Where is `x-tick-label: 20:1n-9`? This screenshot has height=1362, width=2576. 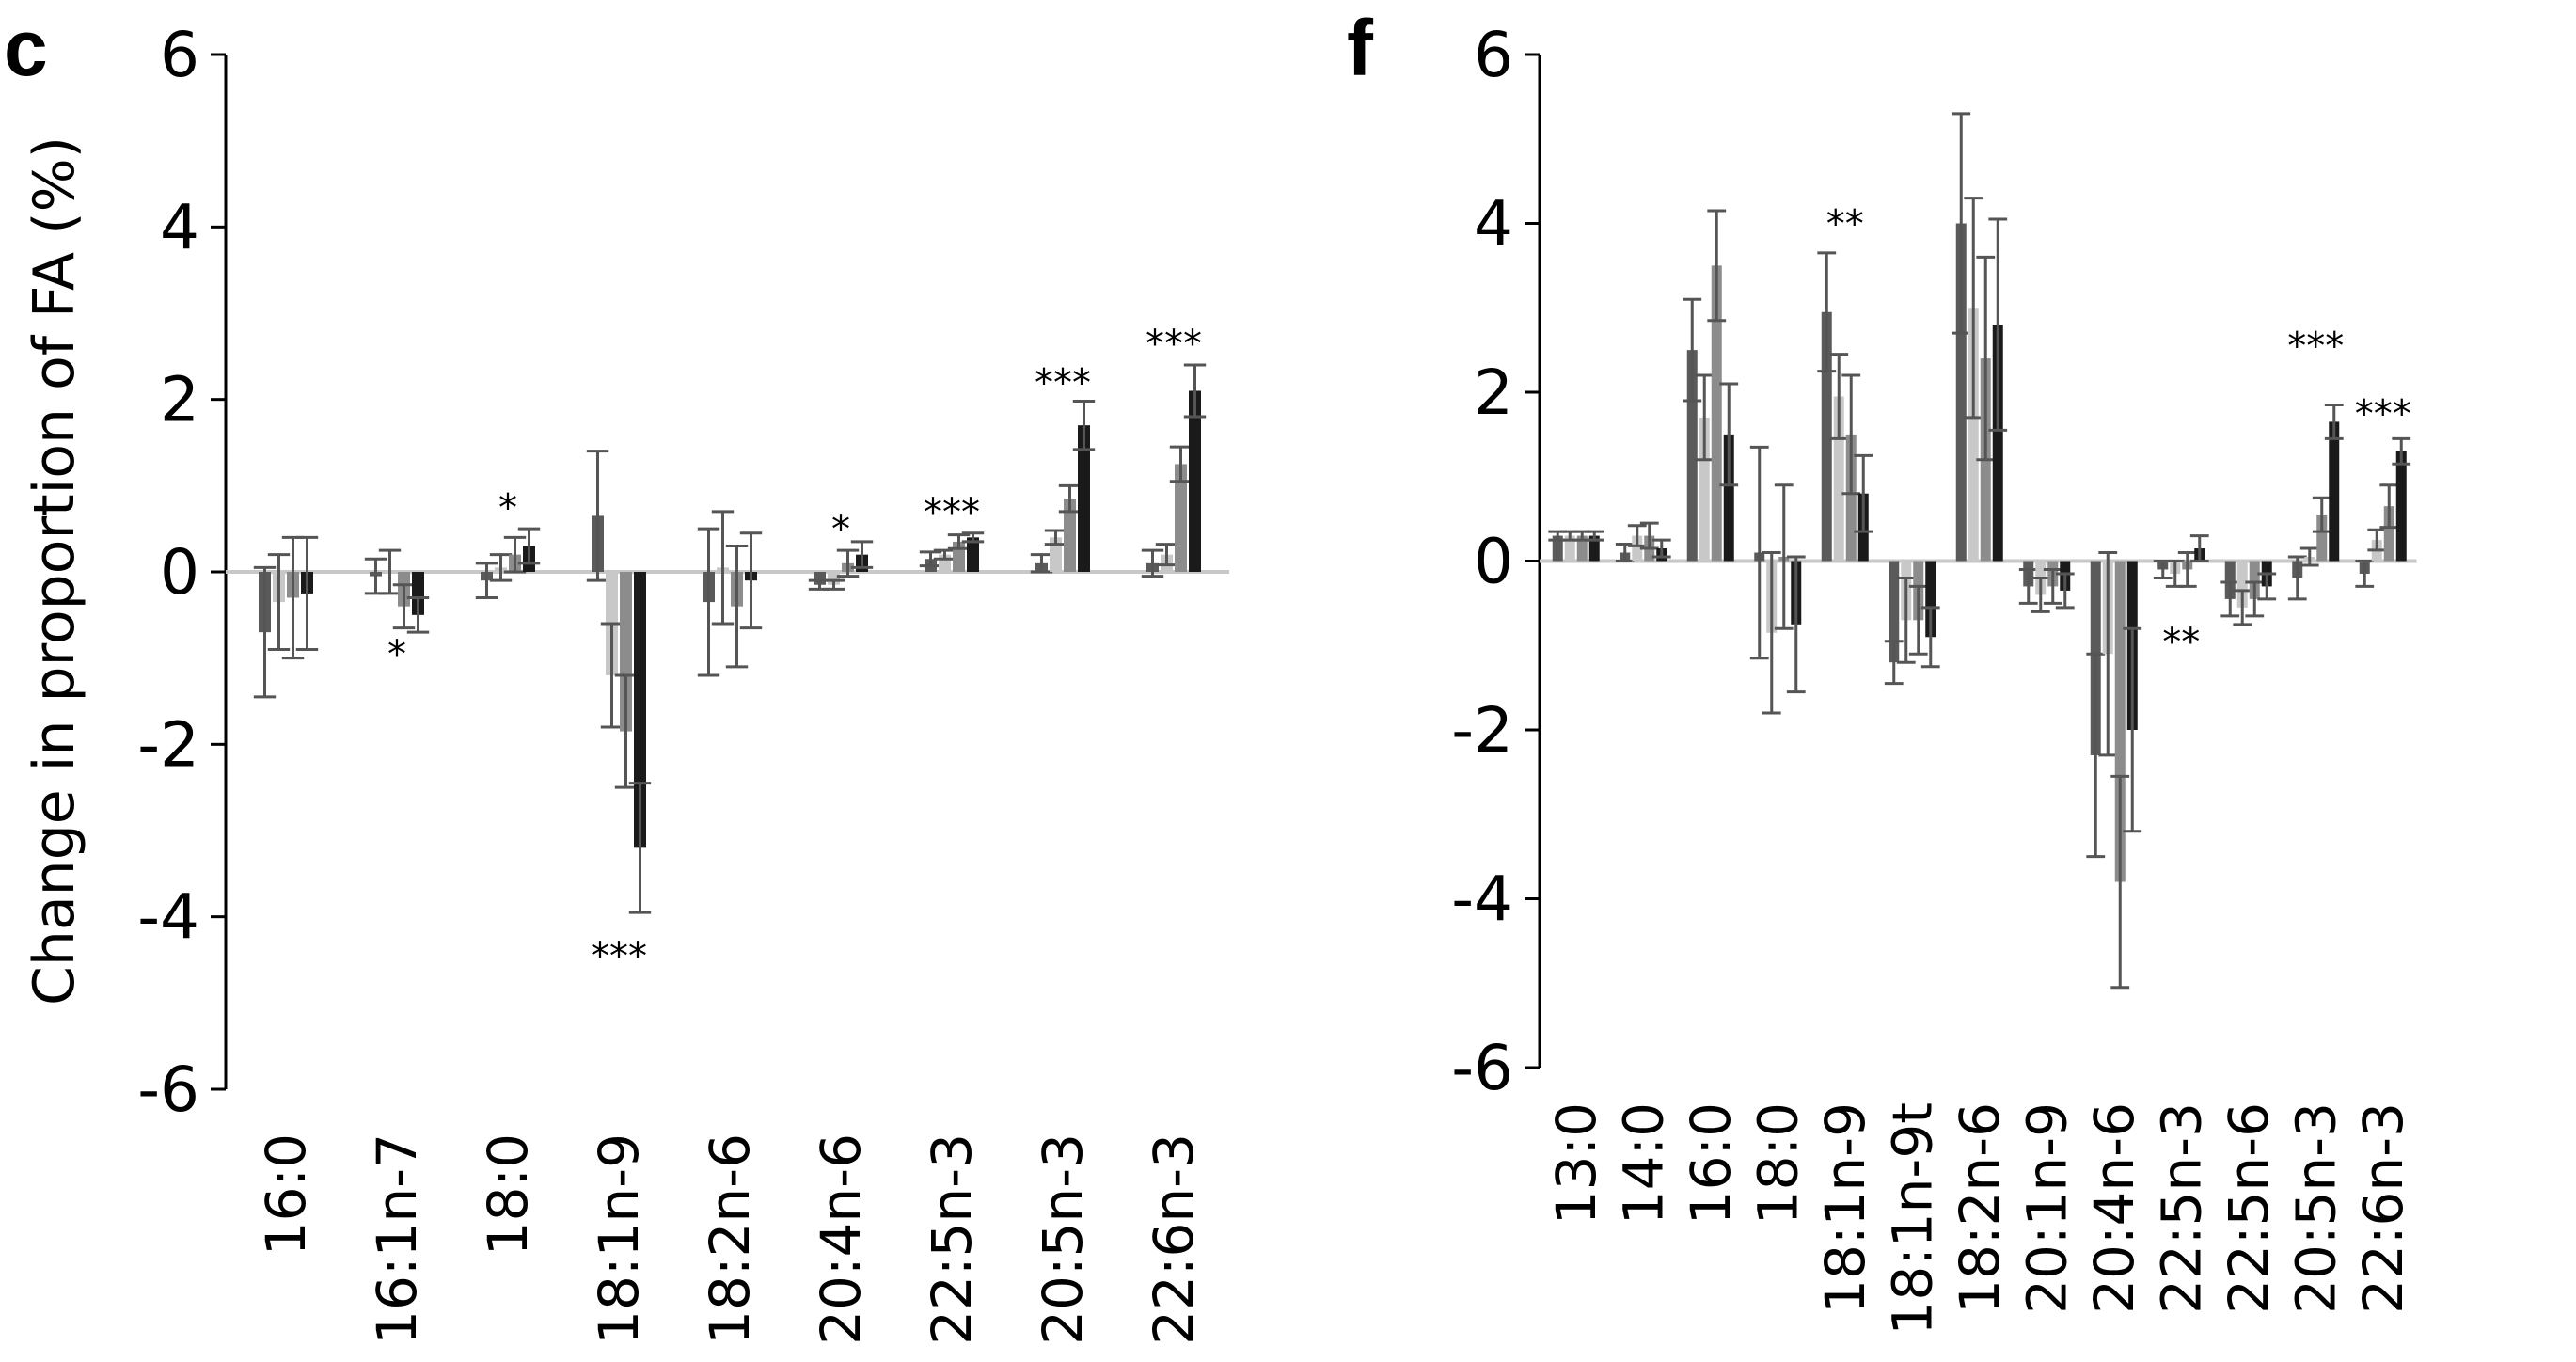 x-tick-label: 20:1n-9 is located at coordinates (2046, 1208).